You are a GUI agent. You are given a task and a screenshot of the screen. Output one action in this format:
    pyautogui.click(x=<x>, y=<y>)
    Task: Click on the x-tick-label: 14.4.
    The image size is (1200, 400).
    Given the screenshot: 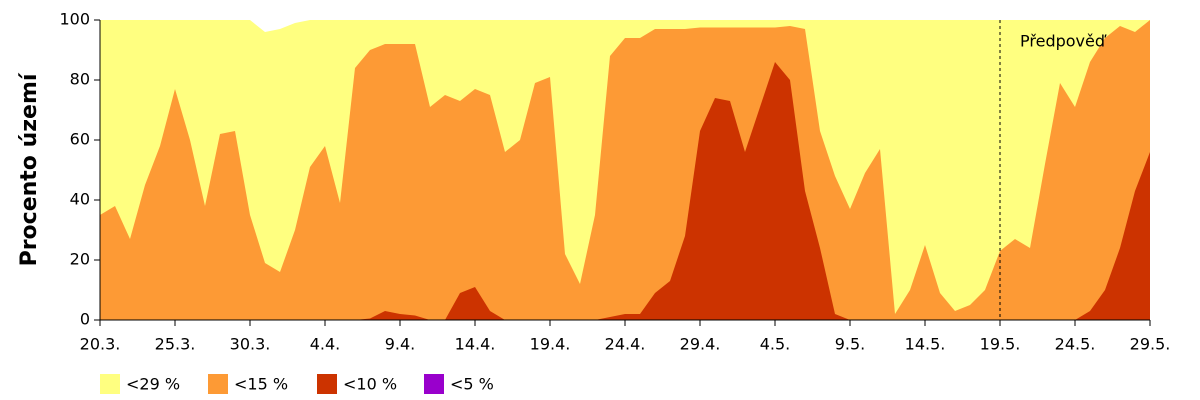 What is the action you would take?
    pyautogui.click(x=475, y=344)
    